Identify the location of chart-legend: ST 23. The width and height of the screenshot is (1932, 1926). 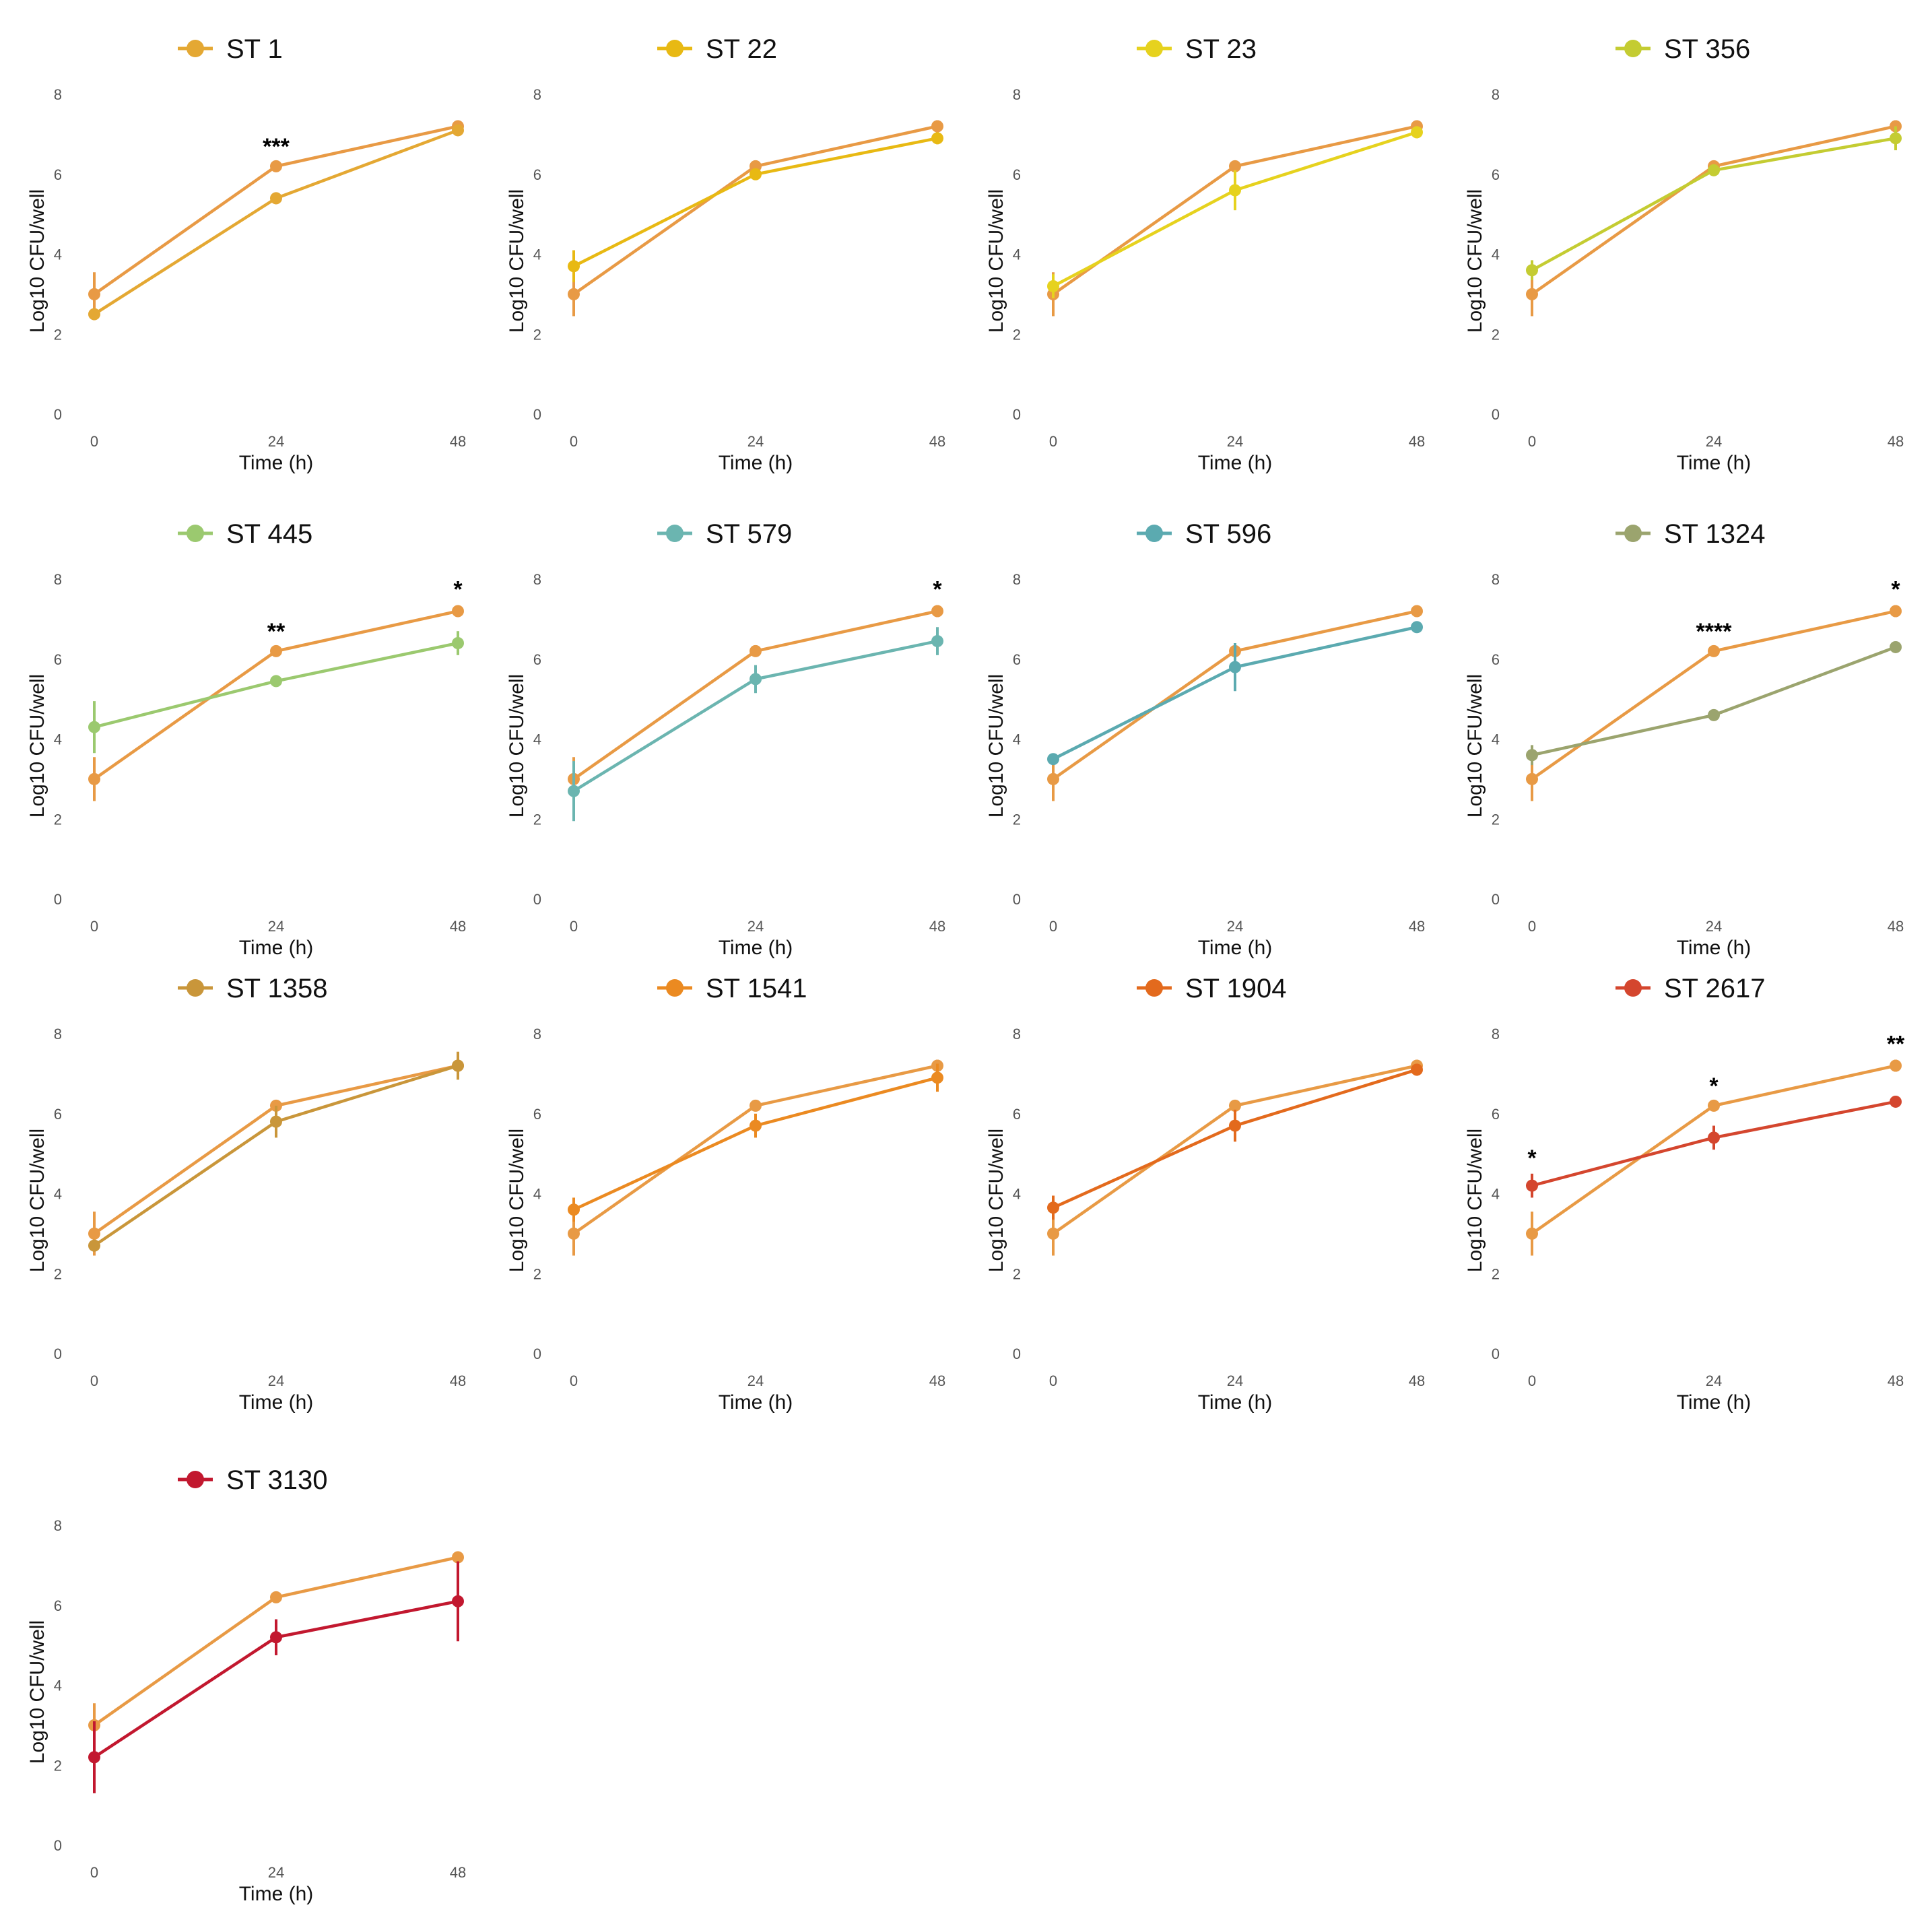
(1197, 49).